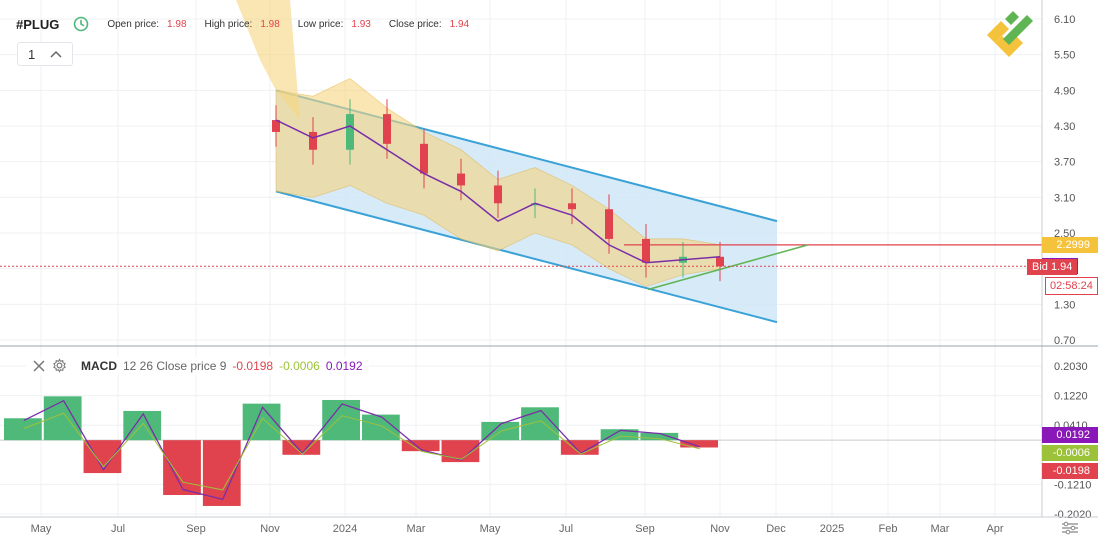 The image size is (1098, 538). I want to click on bollinger-band-left, so click(268, 60).